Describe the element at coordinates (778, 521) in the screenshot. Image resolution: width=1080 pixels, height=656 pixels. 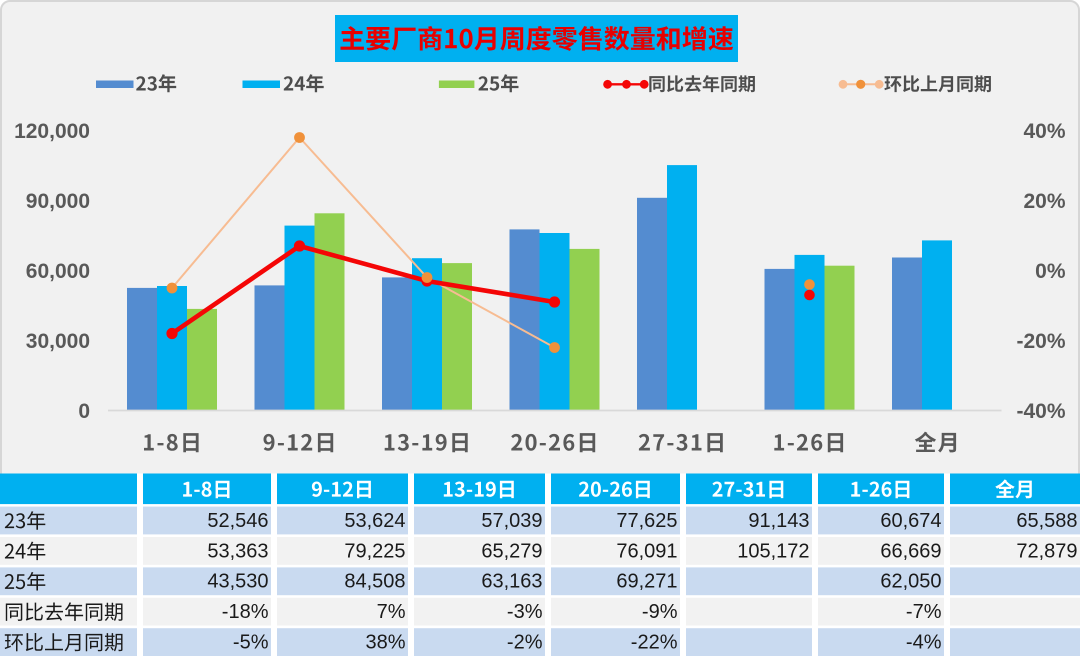
I see `svg-text: 91,143` at that location.